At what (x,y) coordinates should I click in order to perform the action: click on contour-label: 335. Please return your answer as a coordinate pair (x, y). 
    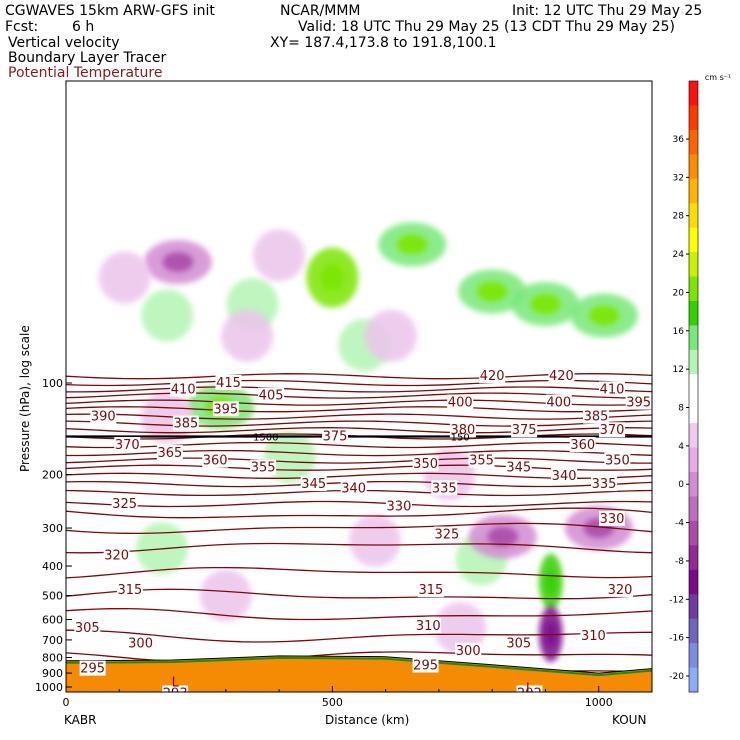
    Looking at the image, I should click on (604, 484).